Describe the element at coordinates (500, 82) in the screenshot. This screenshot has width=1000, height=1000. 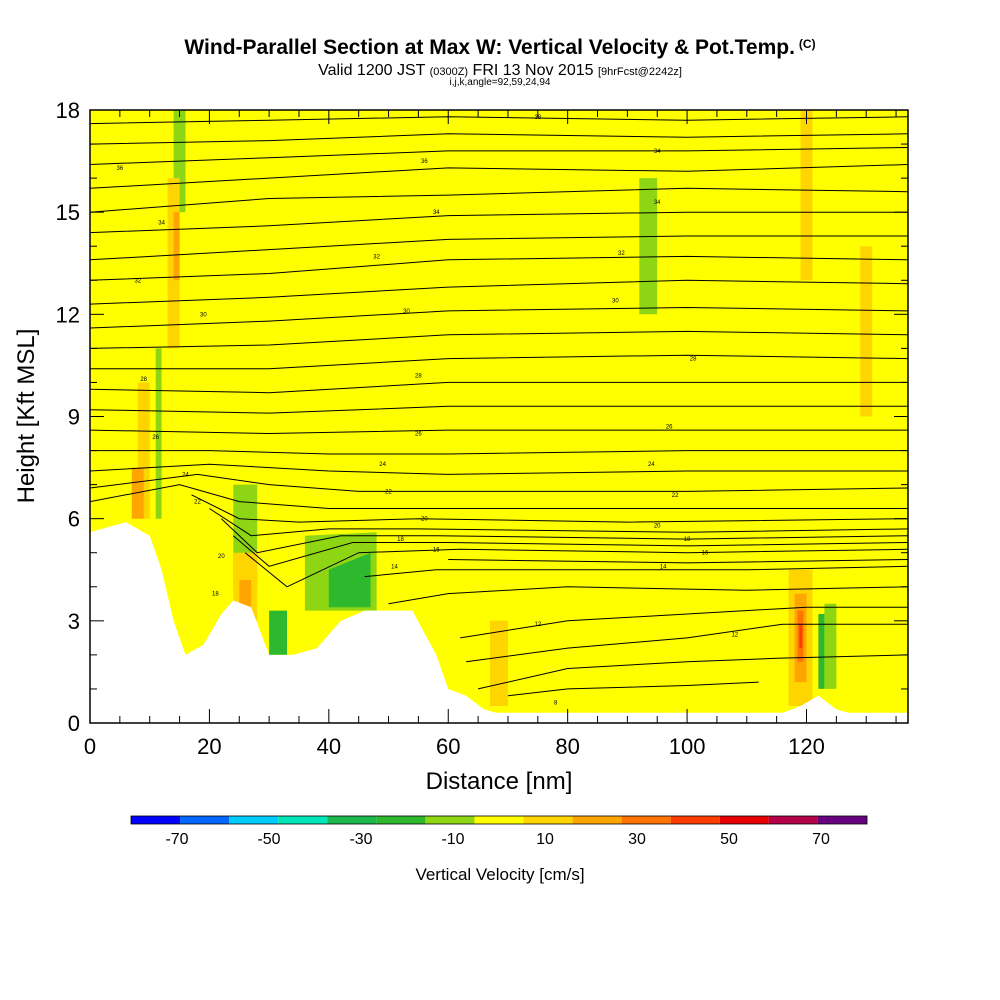
I see `grid-indices: i,j,k,angle=92,59,24,94` at that location.